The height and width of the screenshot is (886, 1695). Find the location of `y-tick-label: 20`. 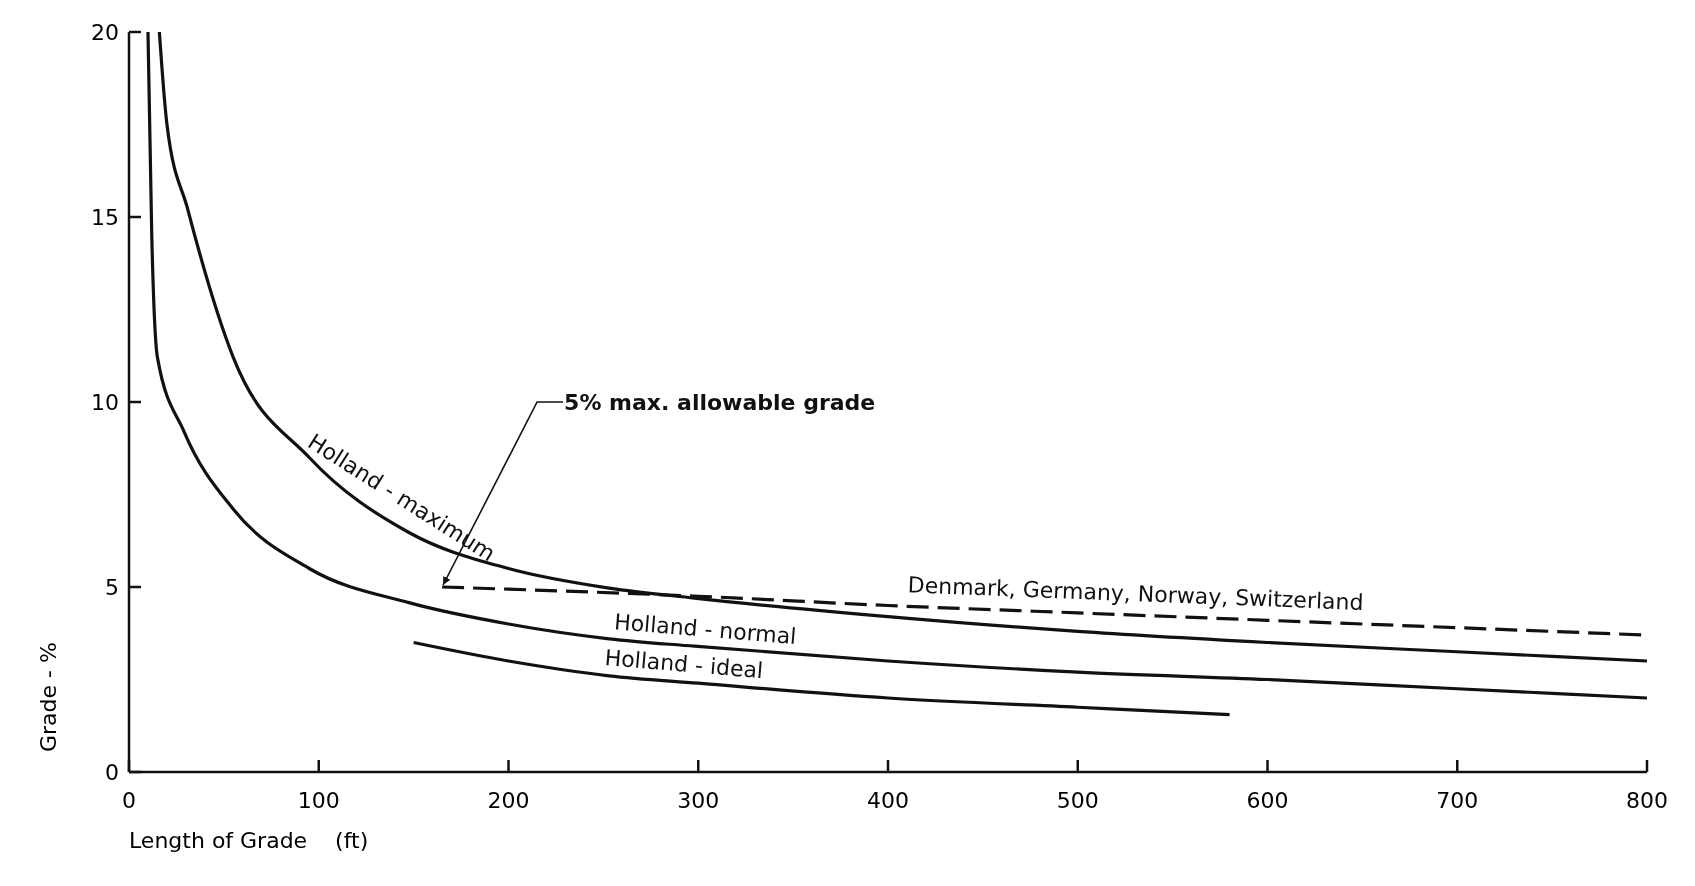

y-tick-label: 20 is located at coordinates (105, 32).